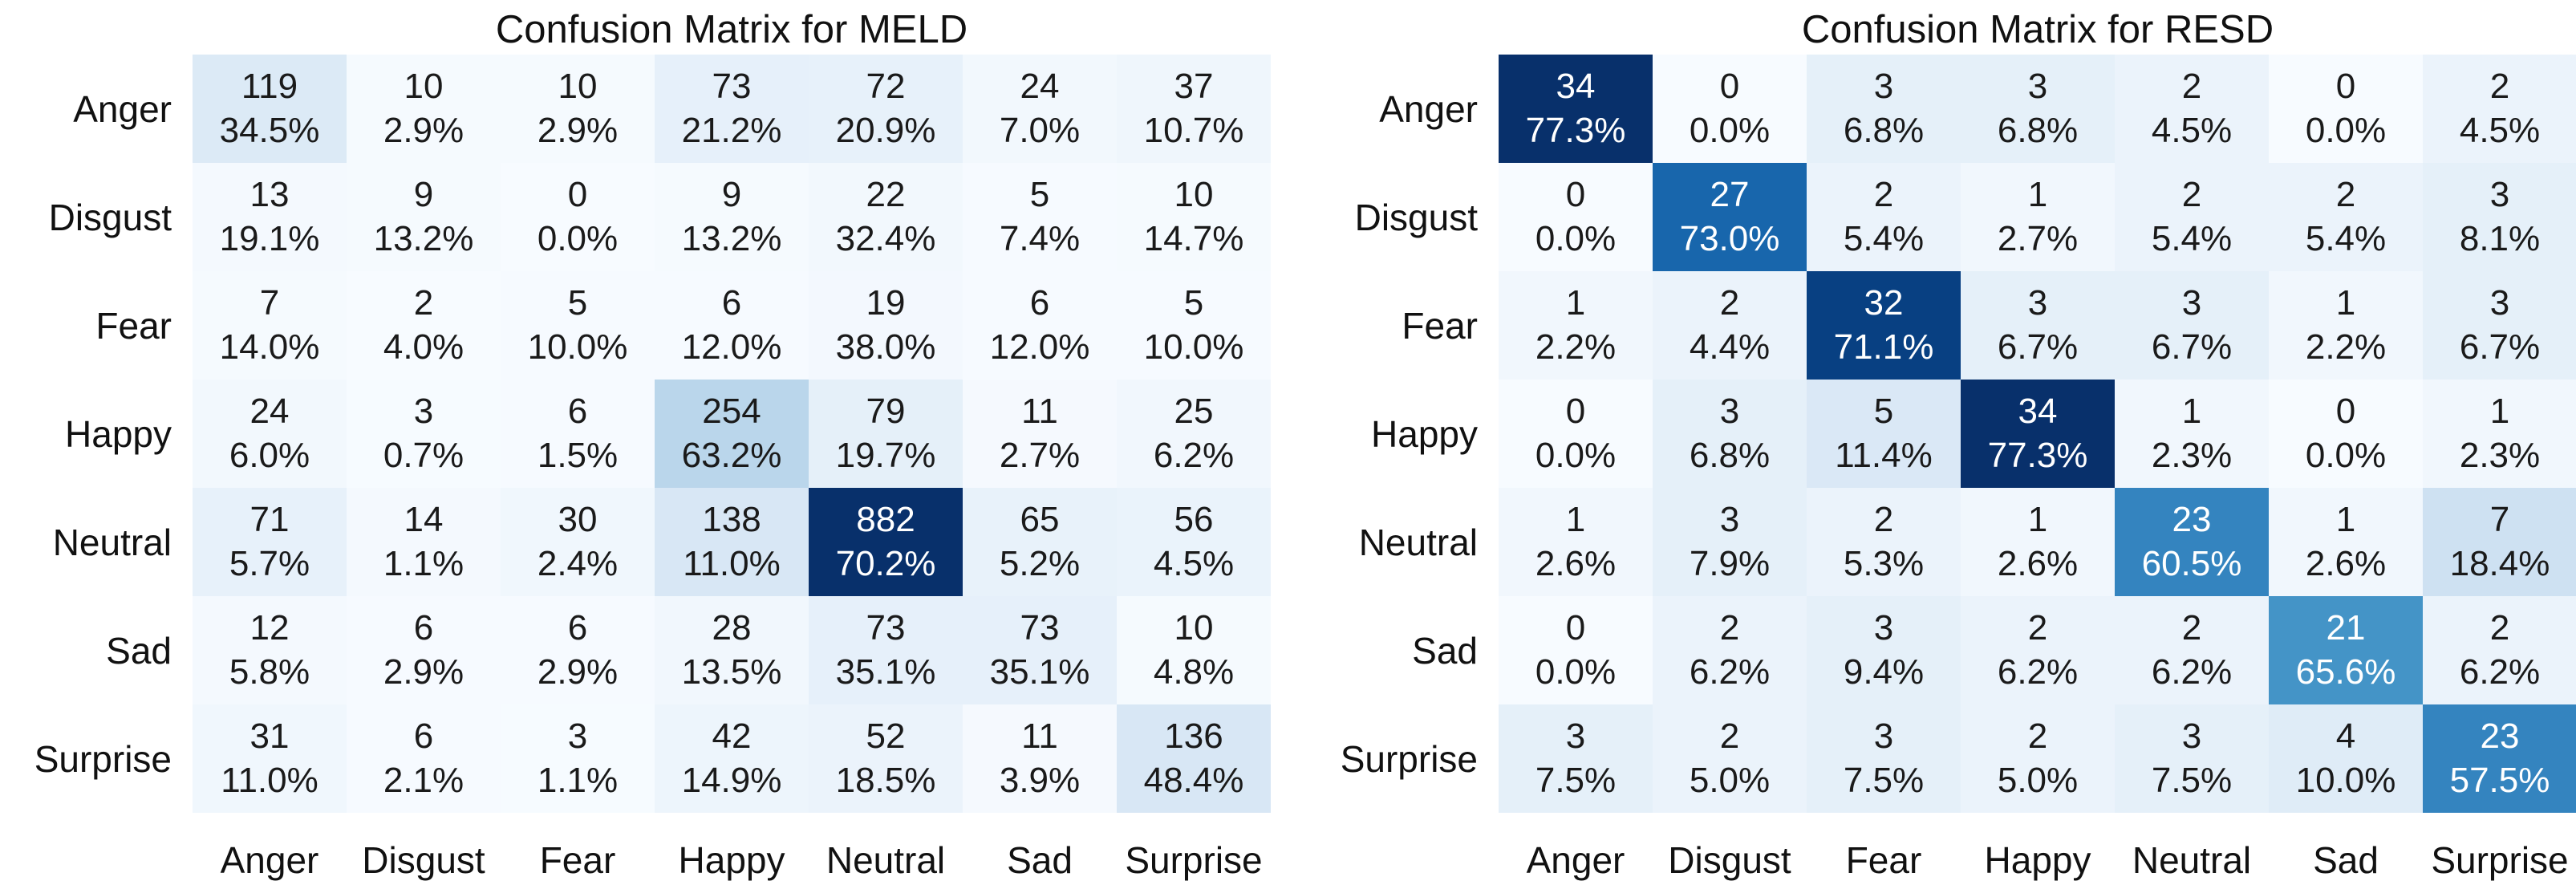 This screenshot has width=2576, height=885. Describe the element at coordinates (1428, 108) in the screenshot. I see `row-label: Anger` at that location.